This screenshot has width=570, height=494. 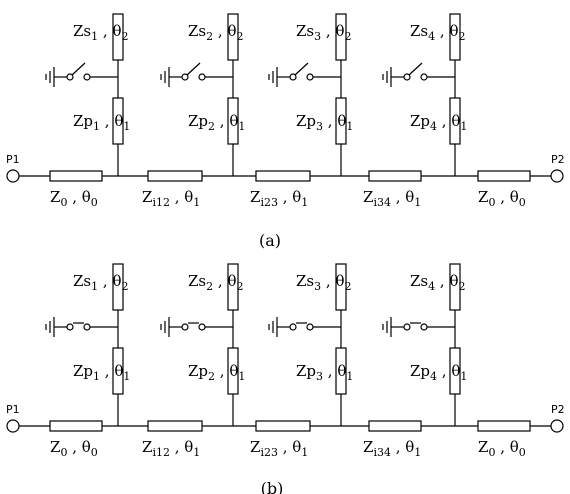 I want to click on panel-caption: (b), so click(x=272, y=486).